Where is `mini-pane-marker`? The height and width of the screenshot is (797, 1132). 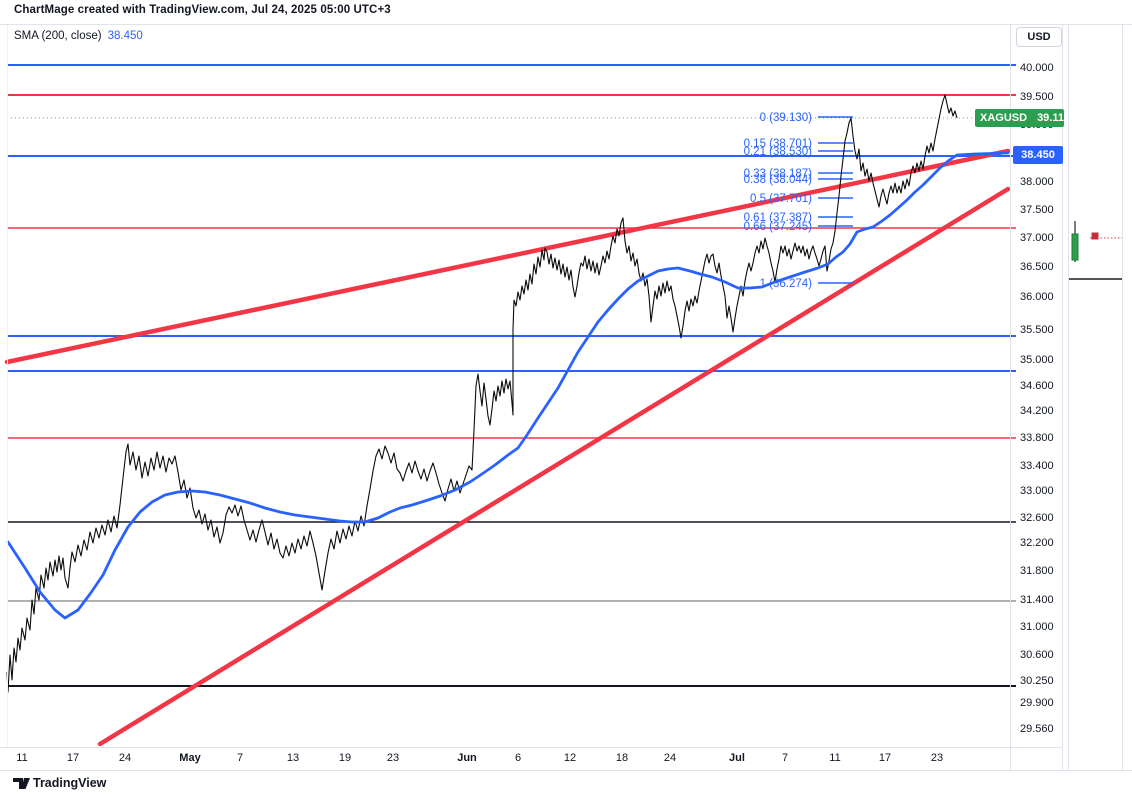
mini-pane-marker is located at coordinates (1095, 236).